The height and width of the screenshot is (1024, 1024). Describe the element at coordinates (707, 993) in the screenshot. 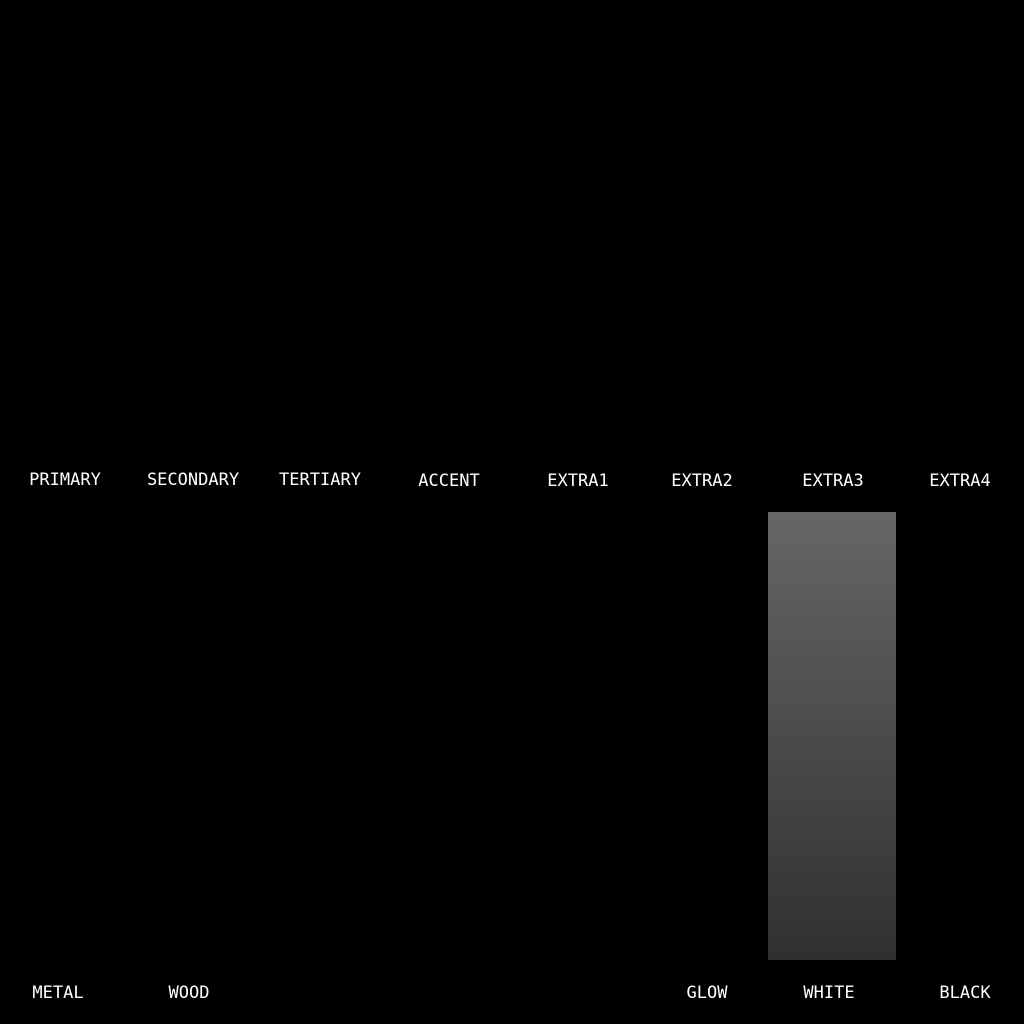

I see `material-label-glow: GLOW` at that location.